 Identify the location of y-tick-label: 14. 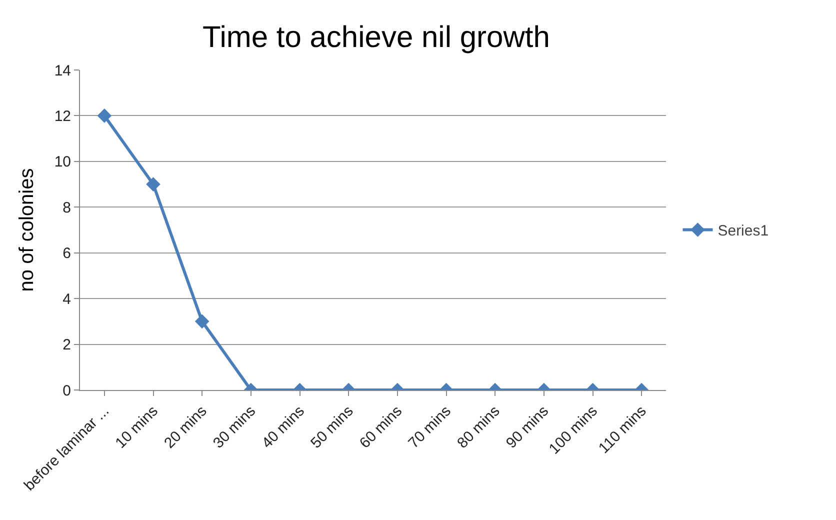
(62, 71).